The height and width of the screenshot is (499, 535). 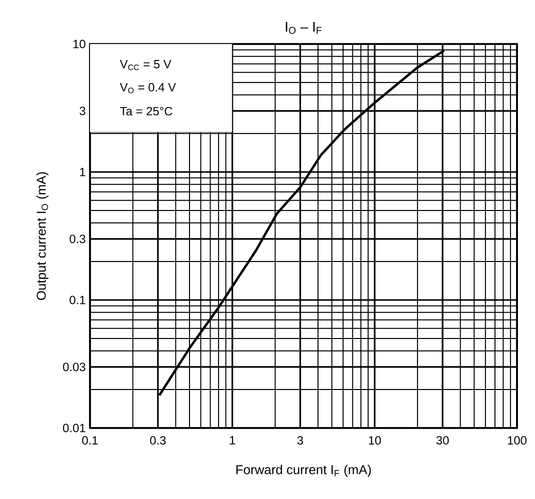 I want to click on y-tick-label: 0.3, so click(x=78, y=239).